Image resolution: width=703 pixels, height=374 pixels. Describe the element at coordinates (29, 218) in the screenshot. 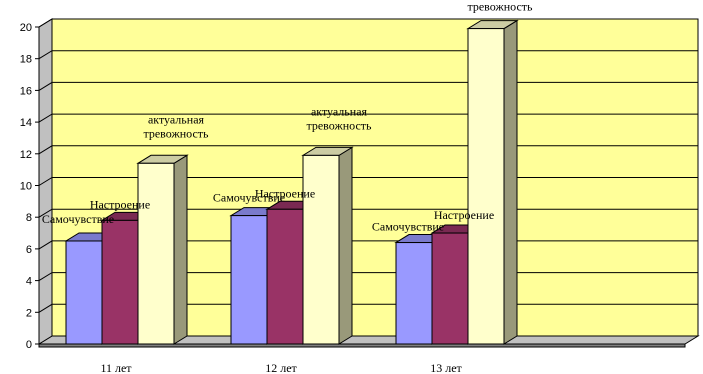

I see `y-tick-label: 8` at that location.